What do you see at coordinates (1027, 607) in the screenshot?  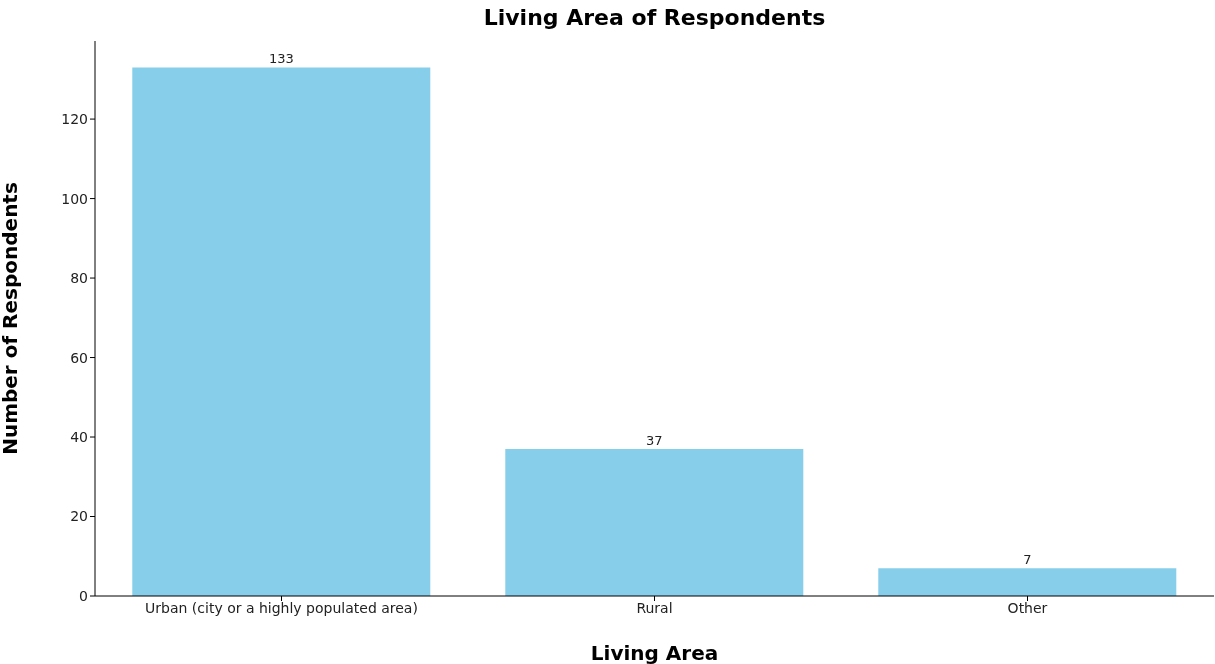 I see `x-tick-label: Other` at bounding box center [1027, 607].